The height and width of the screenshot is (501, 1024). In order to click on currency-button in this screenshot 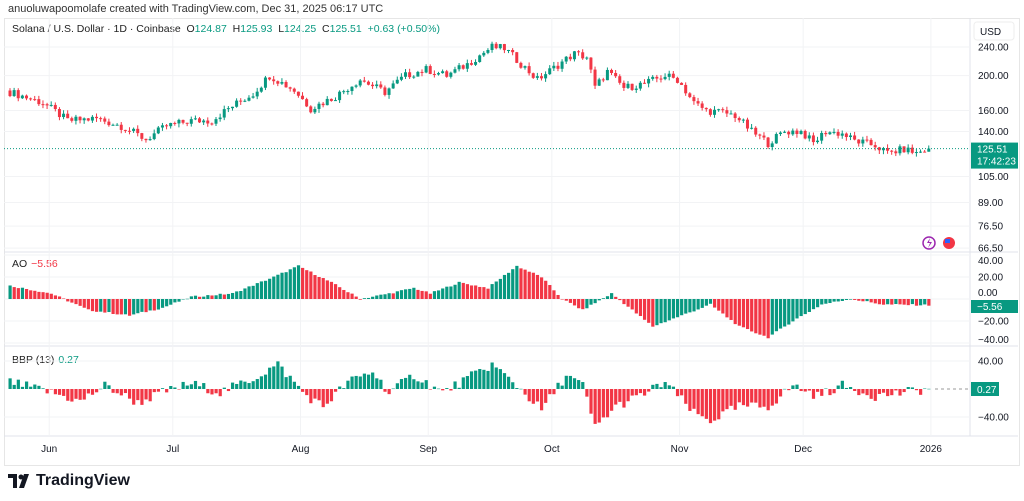, I will do `click(994, 31)`.